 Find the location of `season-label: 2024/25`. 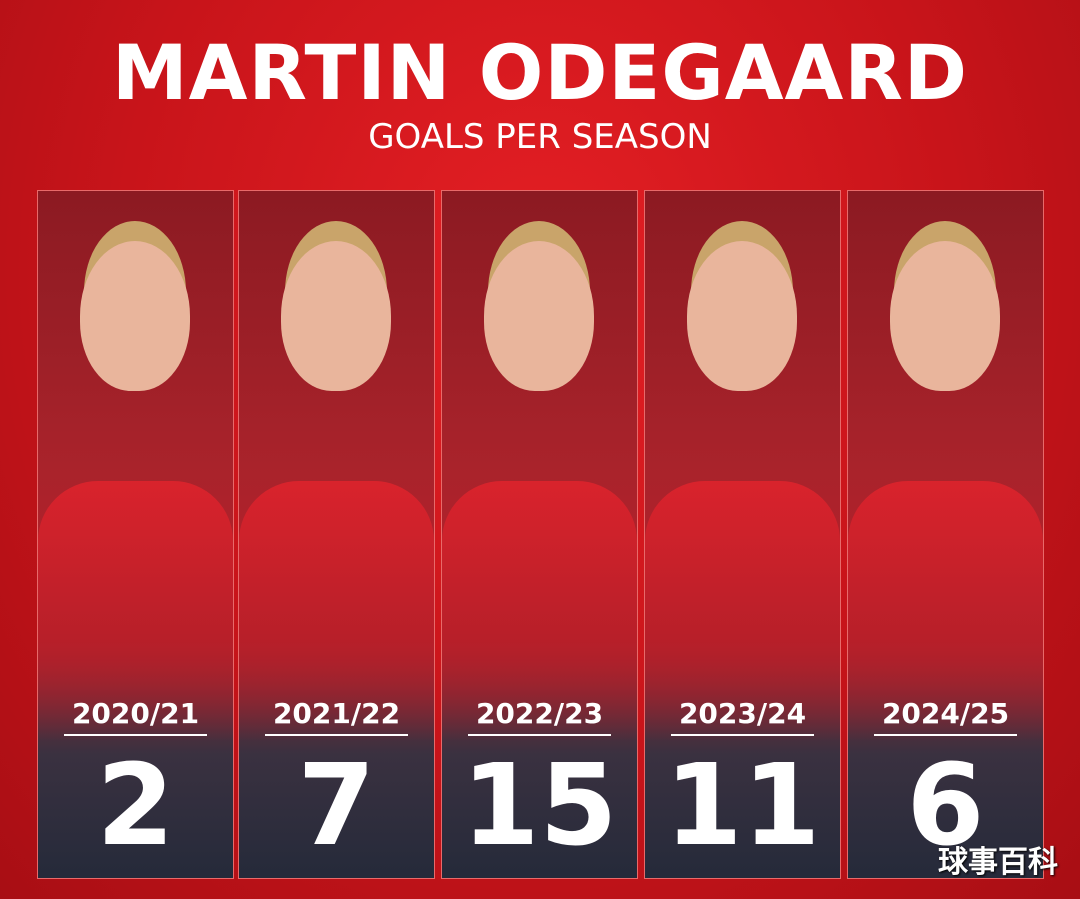

season-label: 2024/25 is located at coordinates (945, 713).